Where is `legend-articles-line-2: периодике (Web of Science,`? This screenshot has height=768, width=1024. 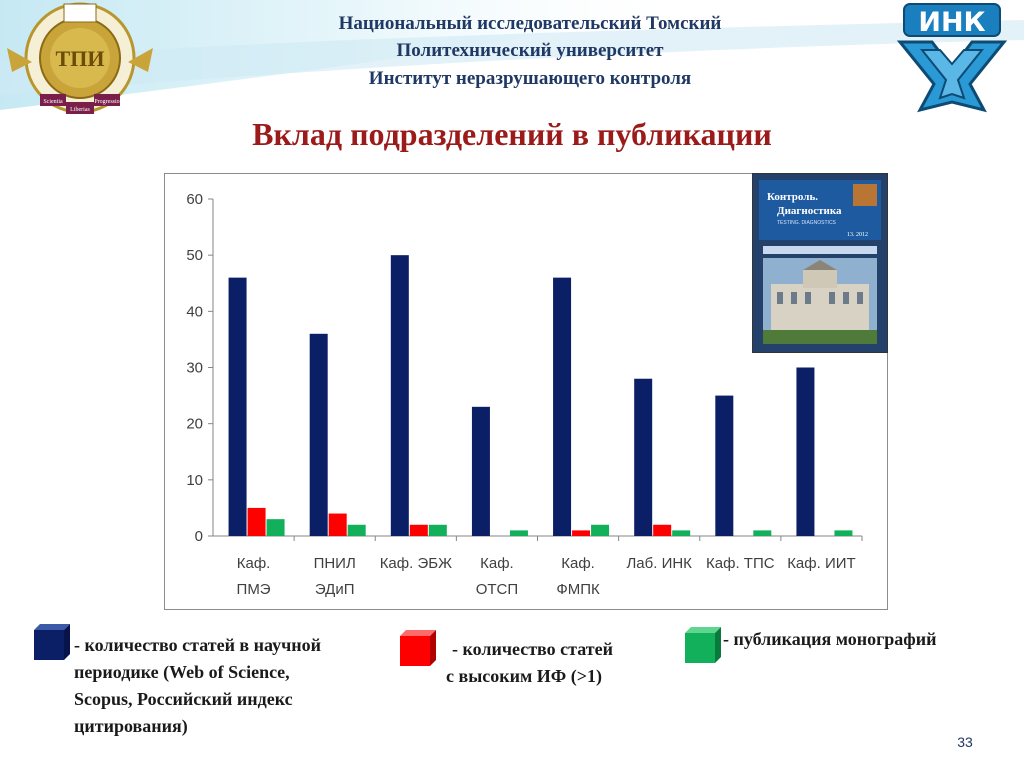 legend-articles-line-2: периодике (Web of Science, is located at coordinates (182, 672).